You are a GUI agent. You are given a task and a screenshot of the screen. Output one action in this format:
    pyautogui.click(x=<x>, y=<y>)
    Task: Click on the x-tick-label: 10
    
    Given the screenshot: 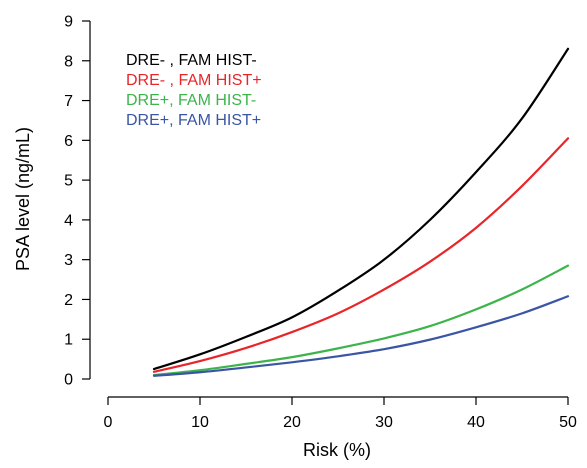 What is the action you would take?
    pyautogui.click(x=200, y=422)
    